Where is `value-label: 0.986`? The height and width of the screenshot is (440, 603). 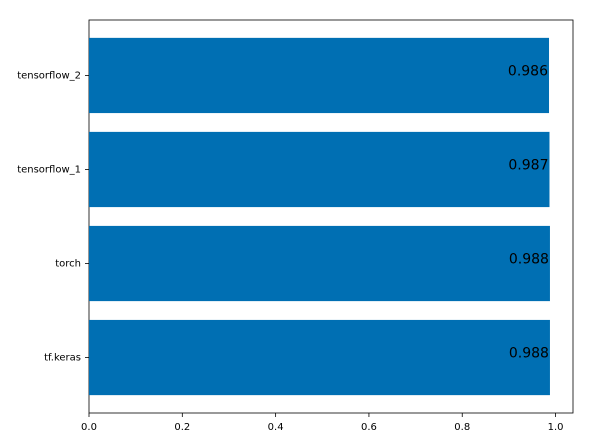
value-label: 0.986 is located at coordinates (528, 71).